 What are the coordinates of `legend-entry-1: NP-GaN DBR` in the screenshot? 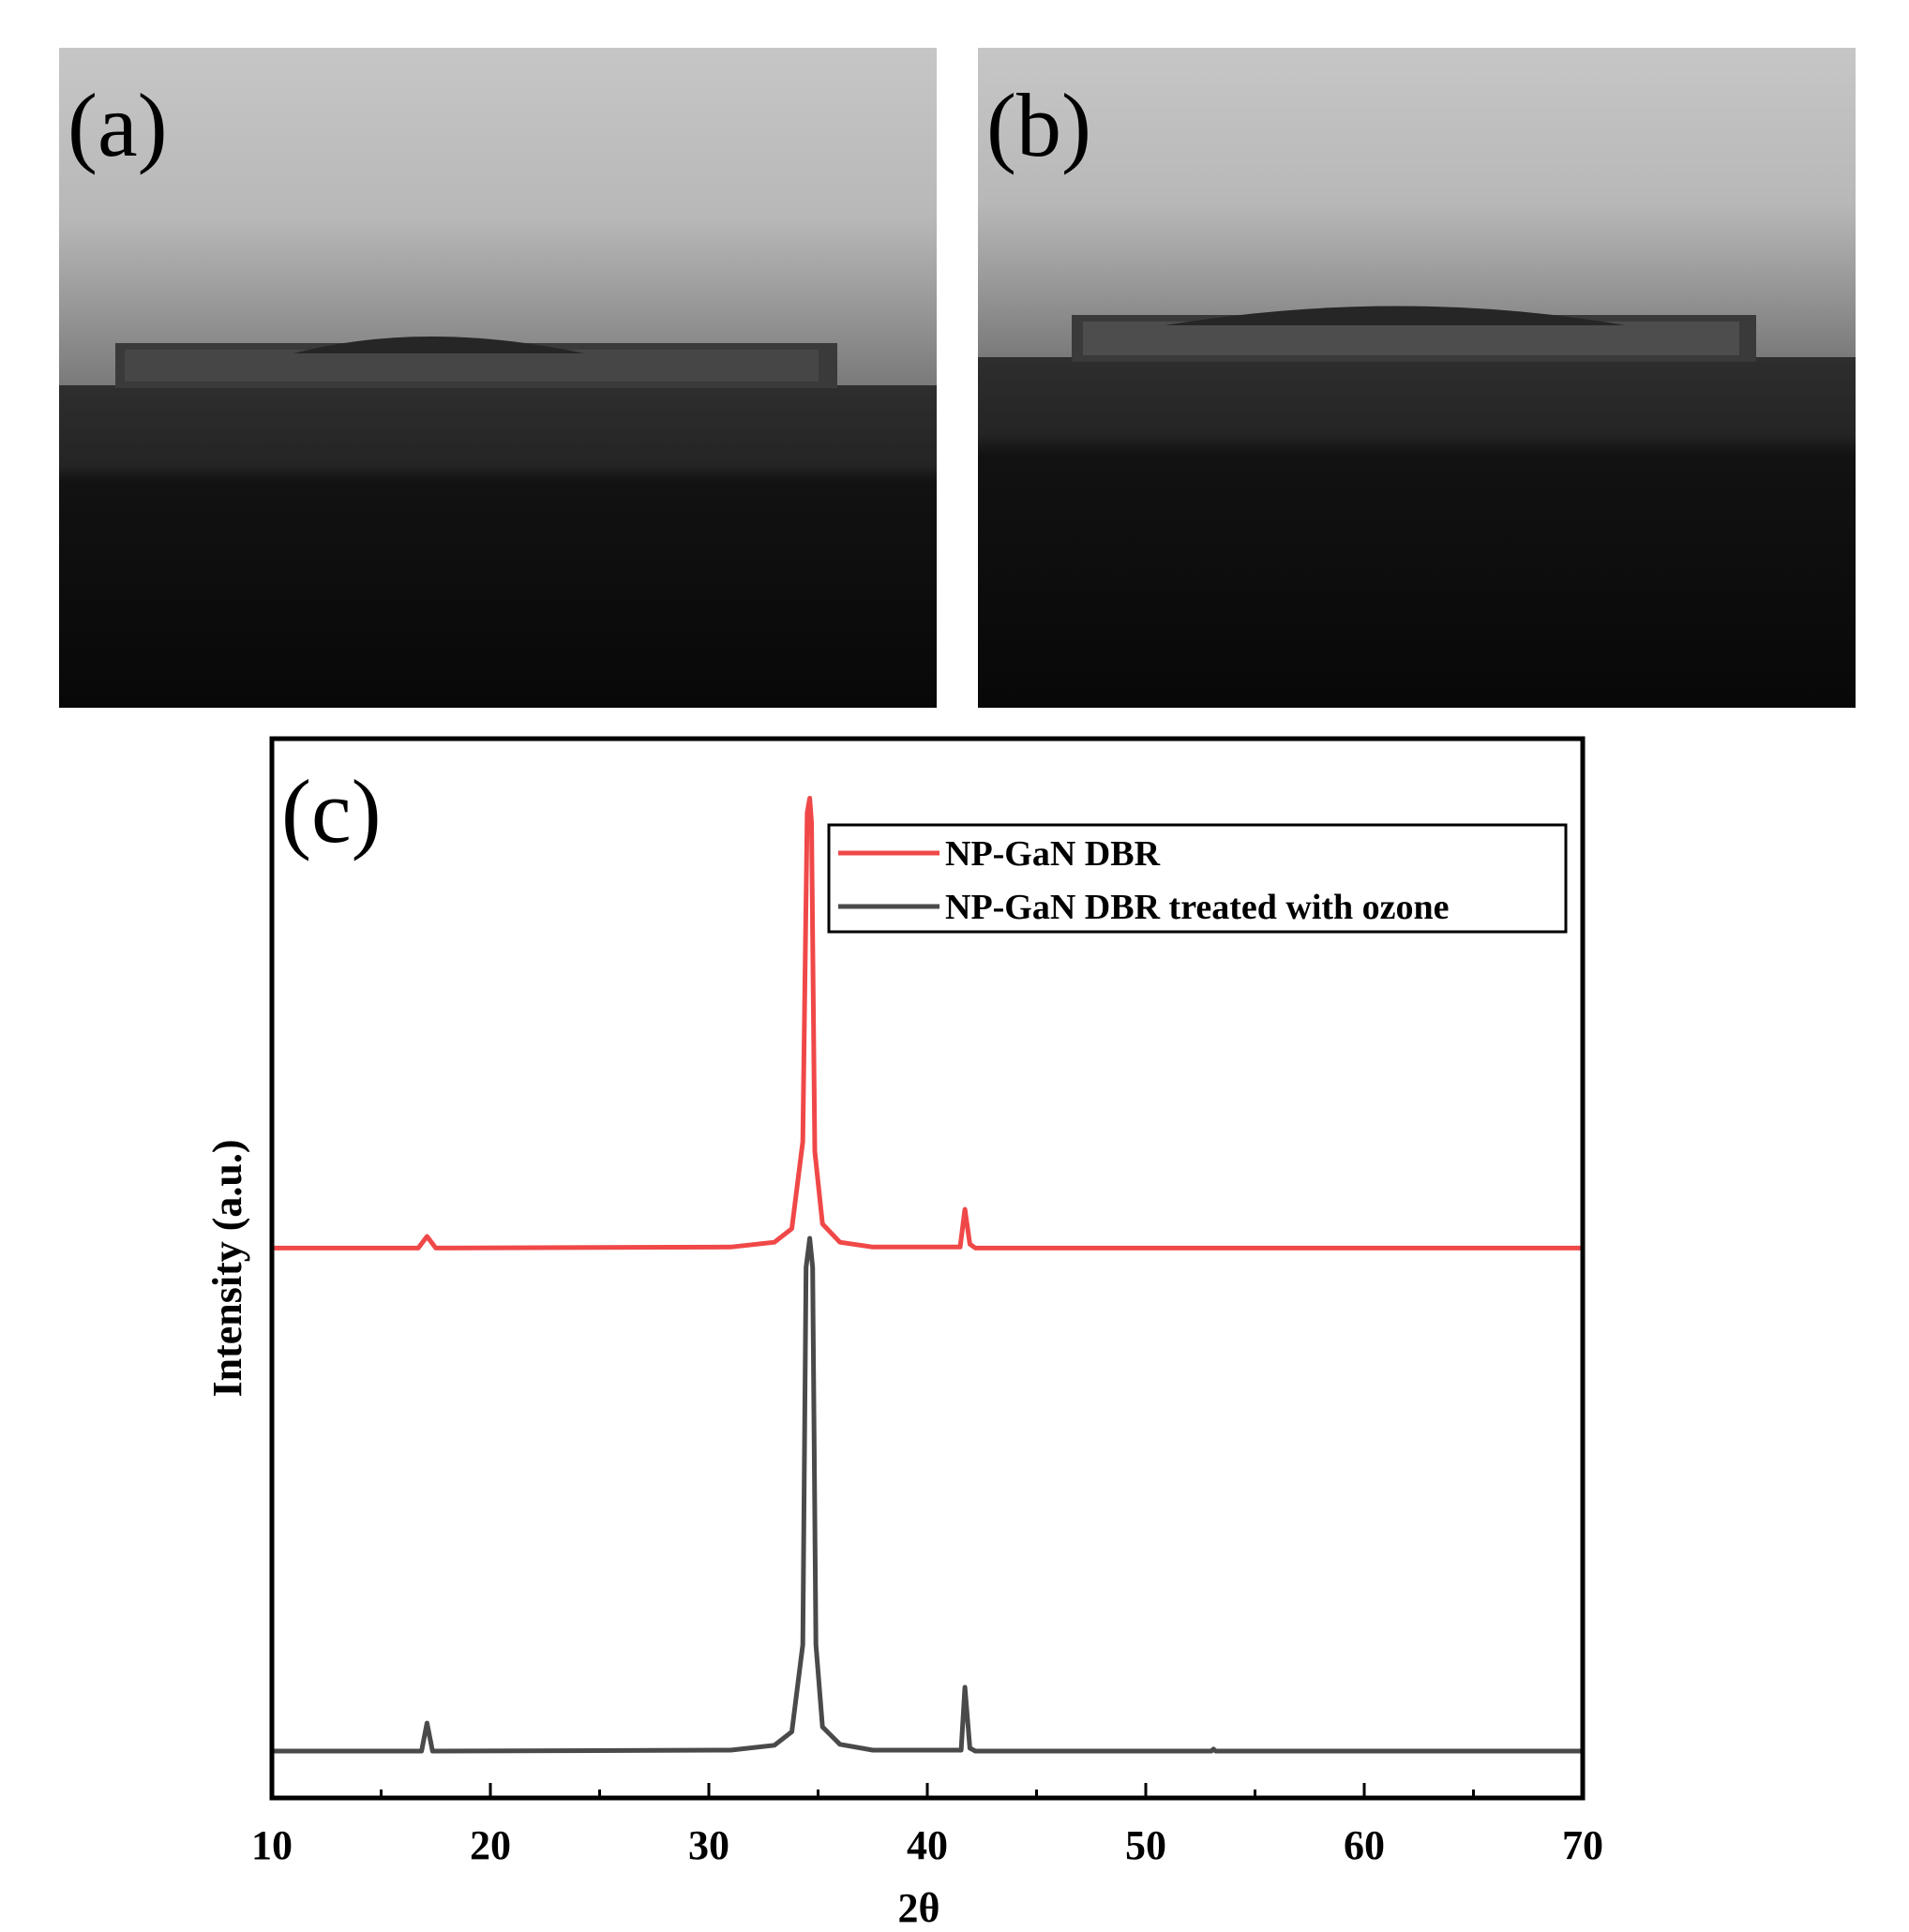 It's located at (1053, 854).